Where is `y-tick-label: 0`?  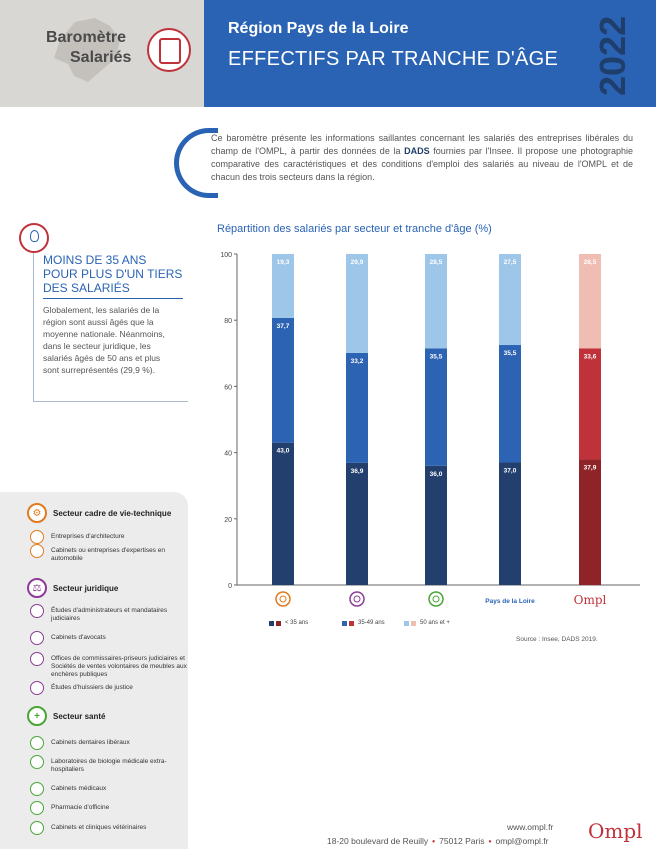 y-tick-label: 0 is located at coordinates (230, 586).